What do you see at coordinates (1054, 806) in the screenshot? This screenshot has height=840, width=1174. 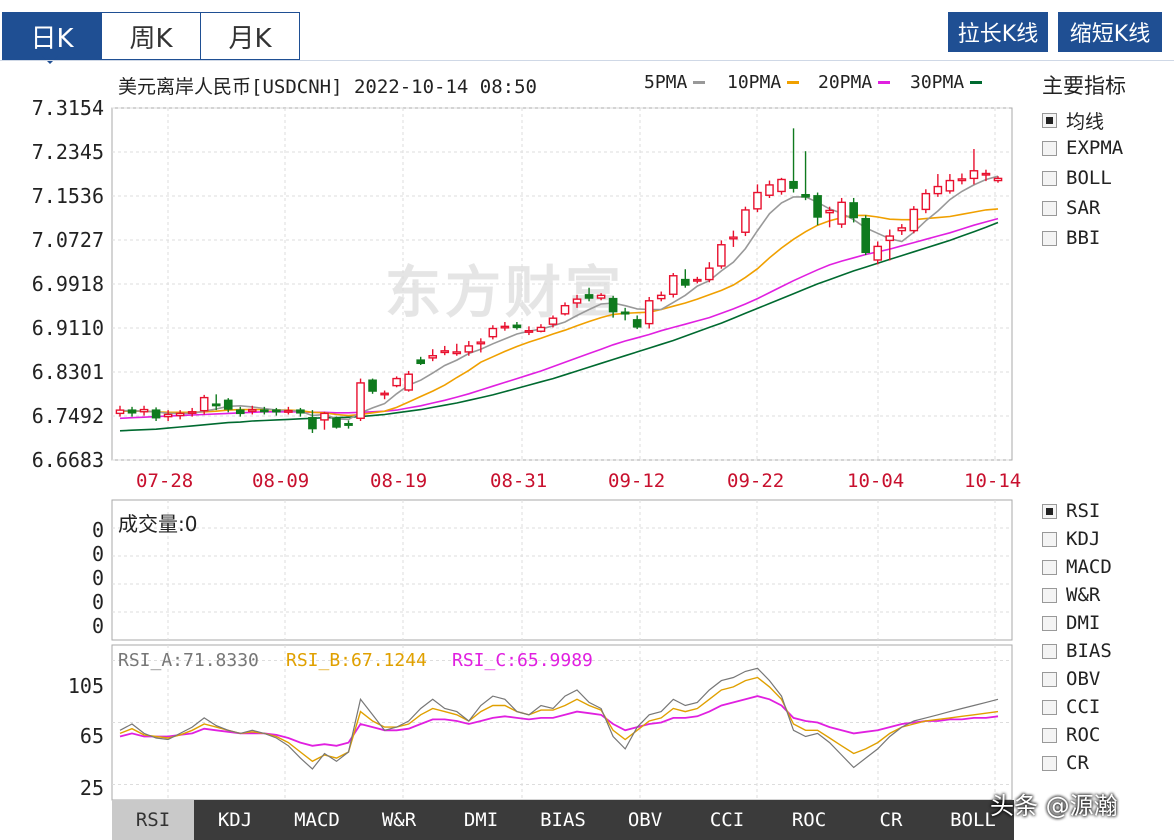 I see `author-watermark: 头条 @源瀚` at bounding box center [1054, 806].